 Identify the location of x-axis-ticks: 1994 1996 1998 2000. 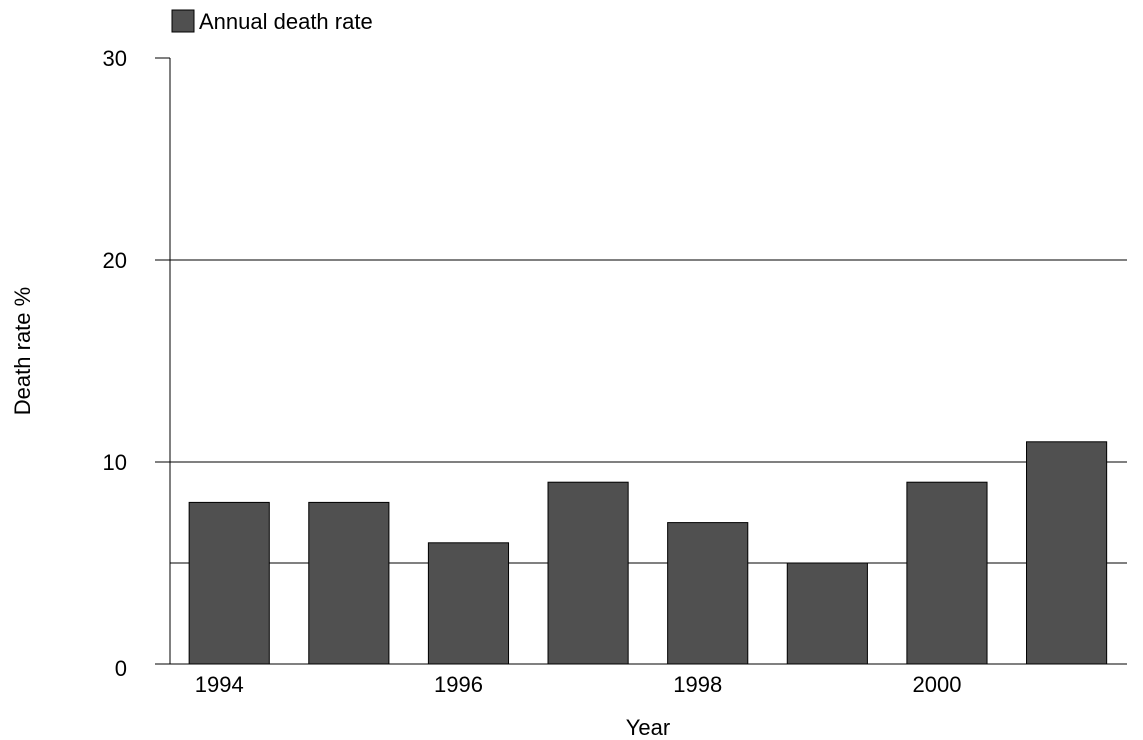
(578, 684).